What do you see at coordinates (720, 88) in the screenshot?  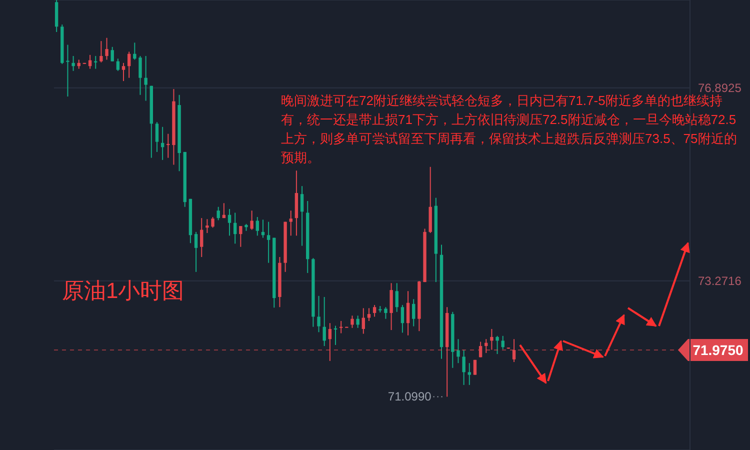 I see `y-tick-label: 76.8925` at bounding box center [720, 88].